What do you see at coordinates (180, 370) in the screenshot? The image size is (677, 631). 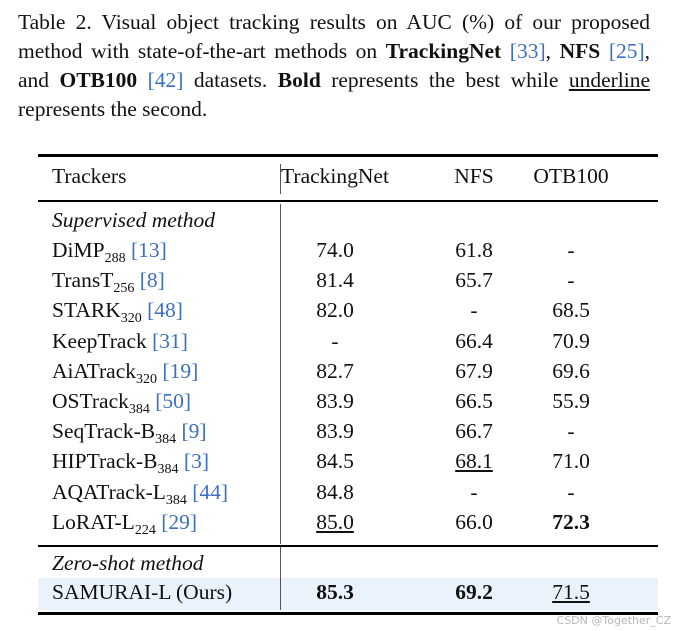 I see `citation-link: [19]` at bounding box center [180, 370].